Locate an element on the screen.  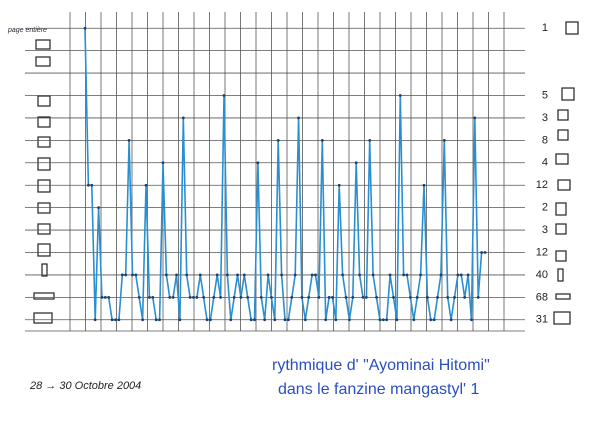
date-note: 28 → 30 Octobre 2004 is located at coordinates (85, 386).